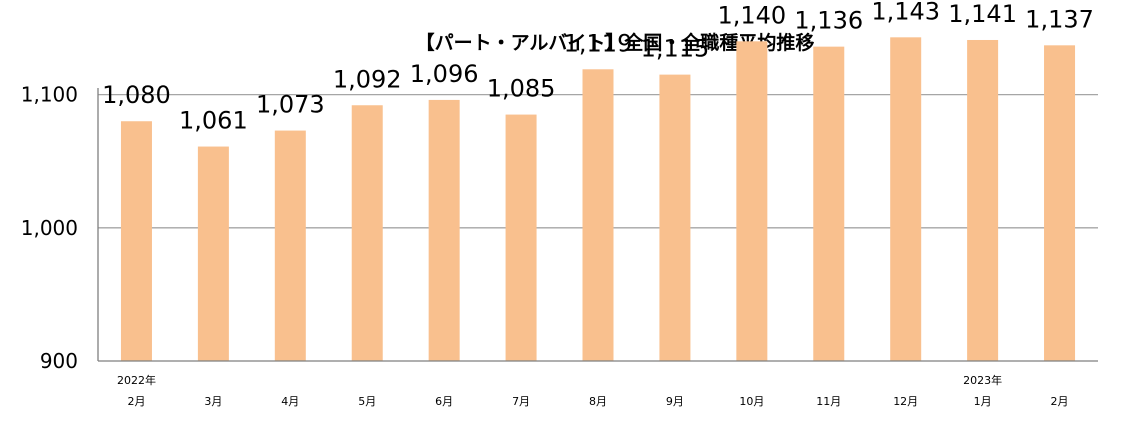 The image size is (1129, 421). What do you see at coordinates (367, 79) in the screenshot?
I see `data-label: 1,092` at bounding box center [367, 79].